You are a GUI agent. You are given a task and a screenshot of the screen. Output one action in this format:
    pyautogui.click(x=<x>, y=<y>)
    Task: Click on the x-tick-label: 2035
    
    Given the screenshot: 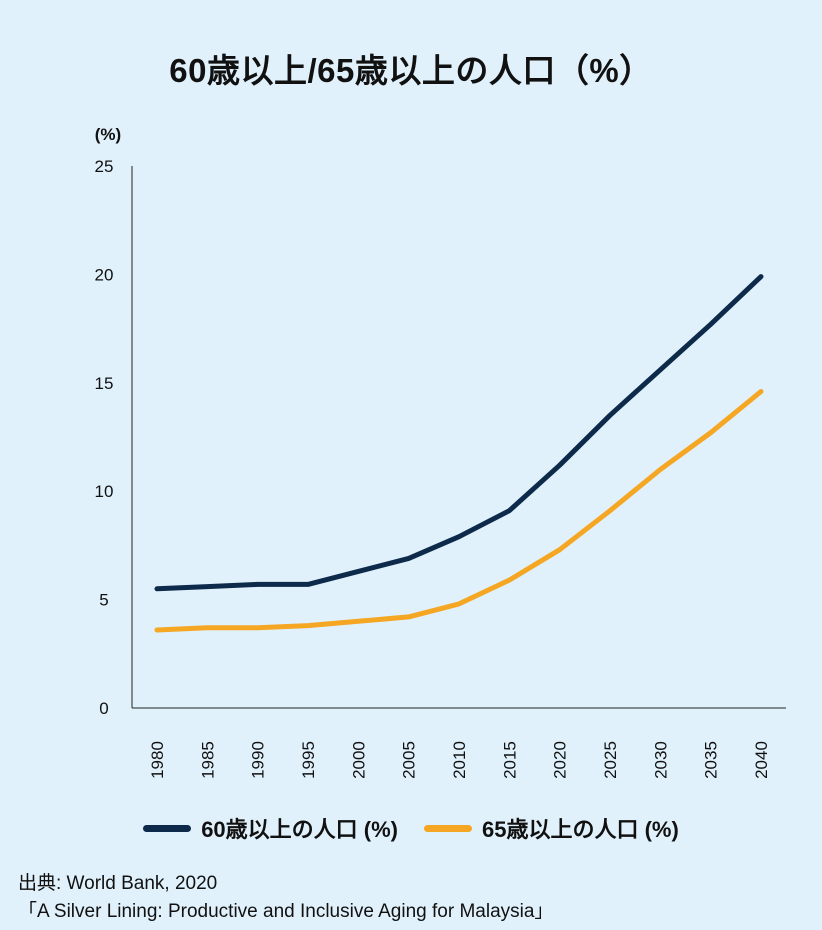 What is the action you would take?
    pyautogui.click(x=711, y=760)
    